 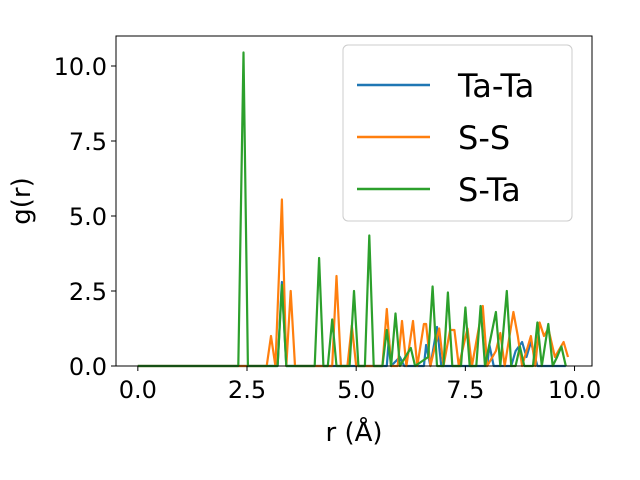 What do you see at coordinates (356, 390) in the screenshot?
I see `x-tick-label: 5.0` at bounding box center [356, 390].